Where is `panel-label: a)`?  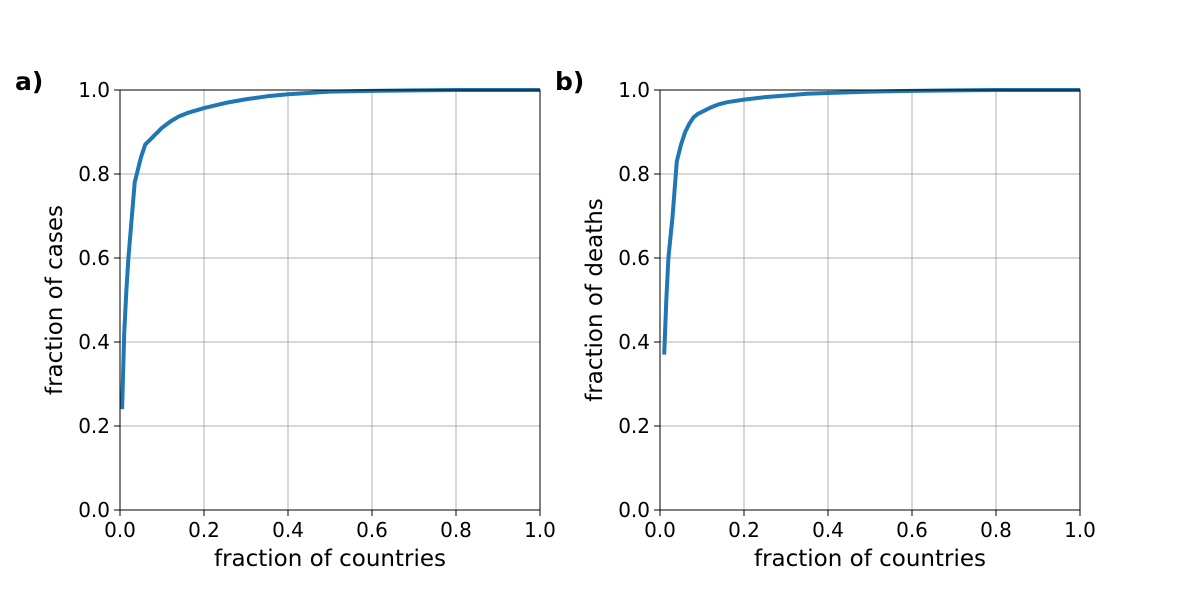 panel-label: a) is located at coordinates (29, 81).